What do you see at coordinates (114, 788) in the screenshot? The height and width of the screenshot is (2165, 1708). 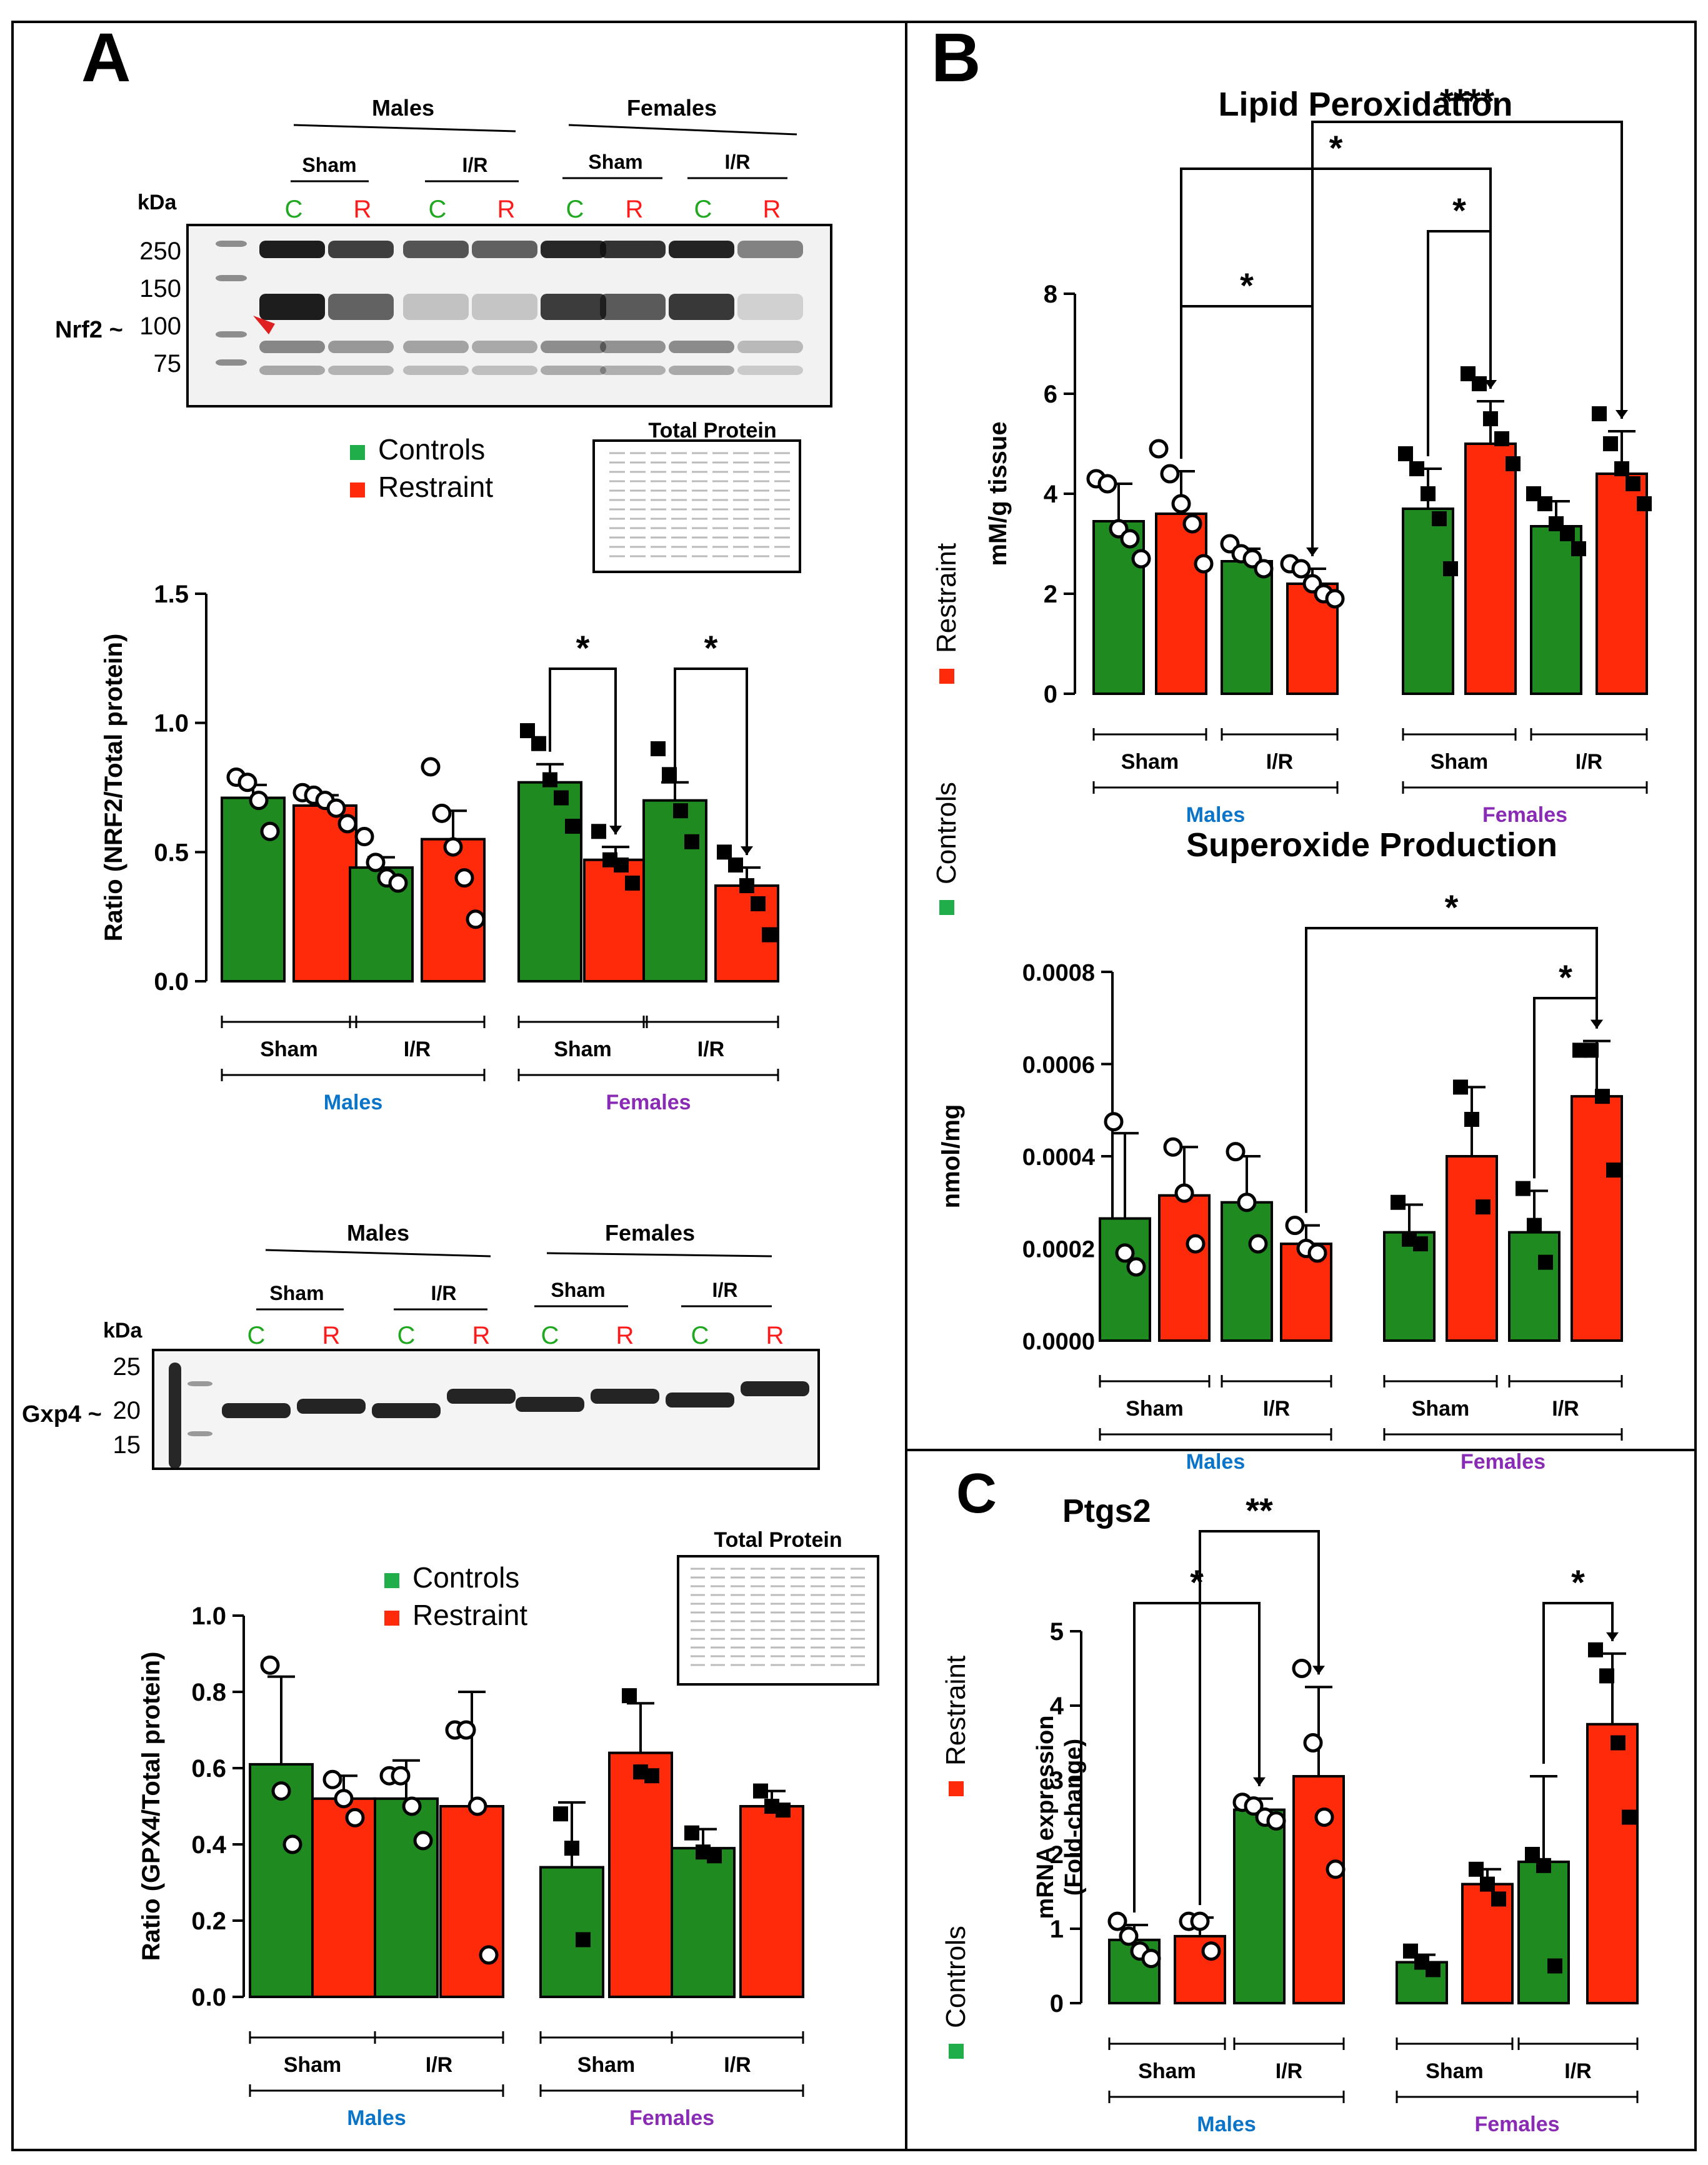 I see `y-axis-label: Ratio (NRF2/Total protein)` at bounding box center [114, 788].